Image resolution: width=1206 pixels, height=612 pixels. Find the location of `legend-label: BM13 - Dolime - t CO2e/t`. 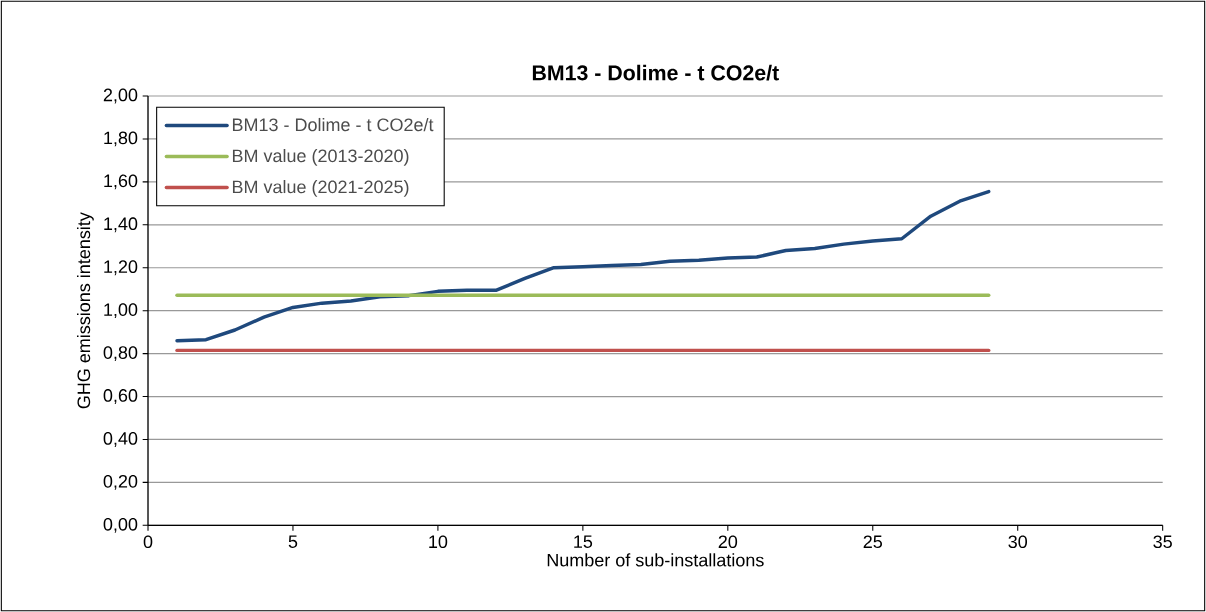

legend-label: BM13 - Dolime - t CO2e/t is located at coordinates (333, 124).